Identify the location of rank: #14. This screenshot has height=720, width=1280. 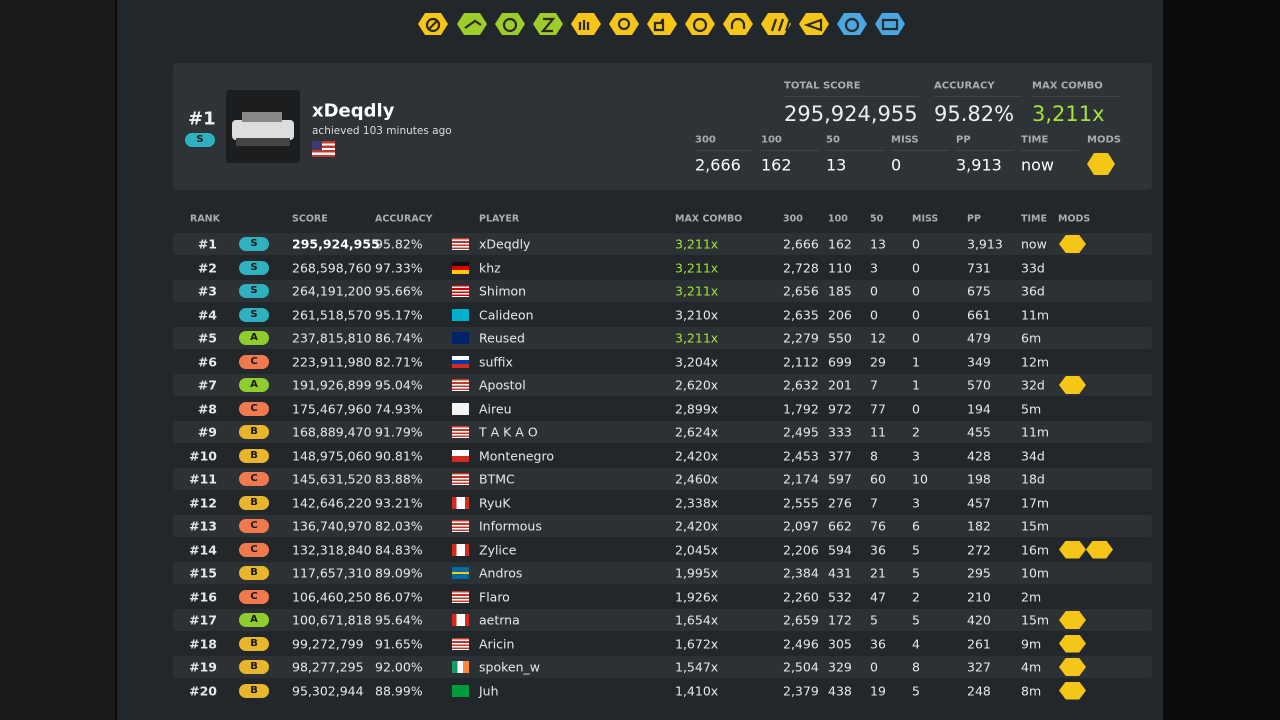
(203, 549).